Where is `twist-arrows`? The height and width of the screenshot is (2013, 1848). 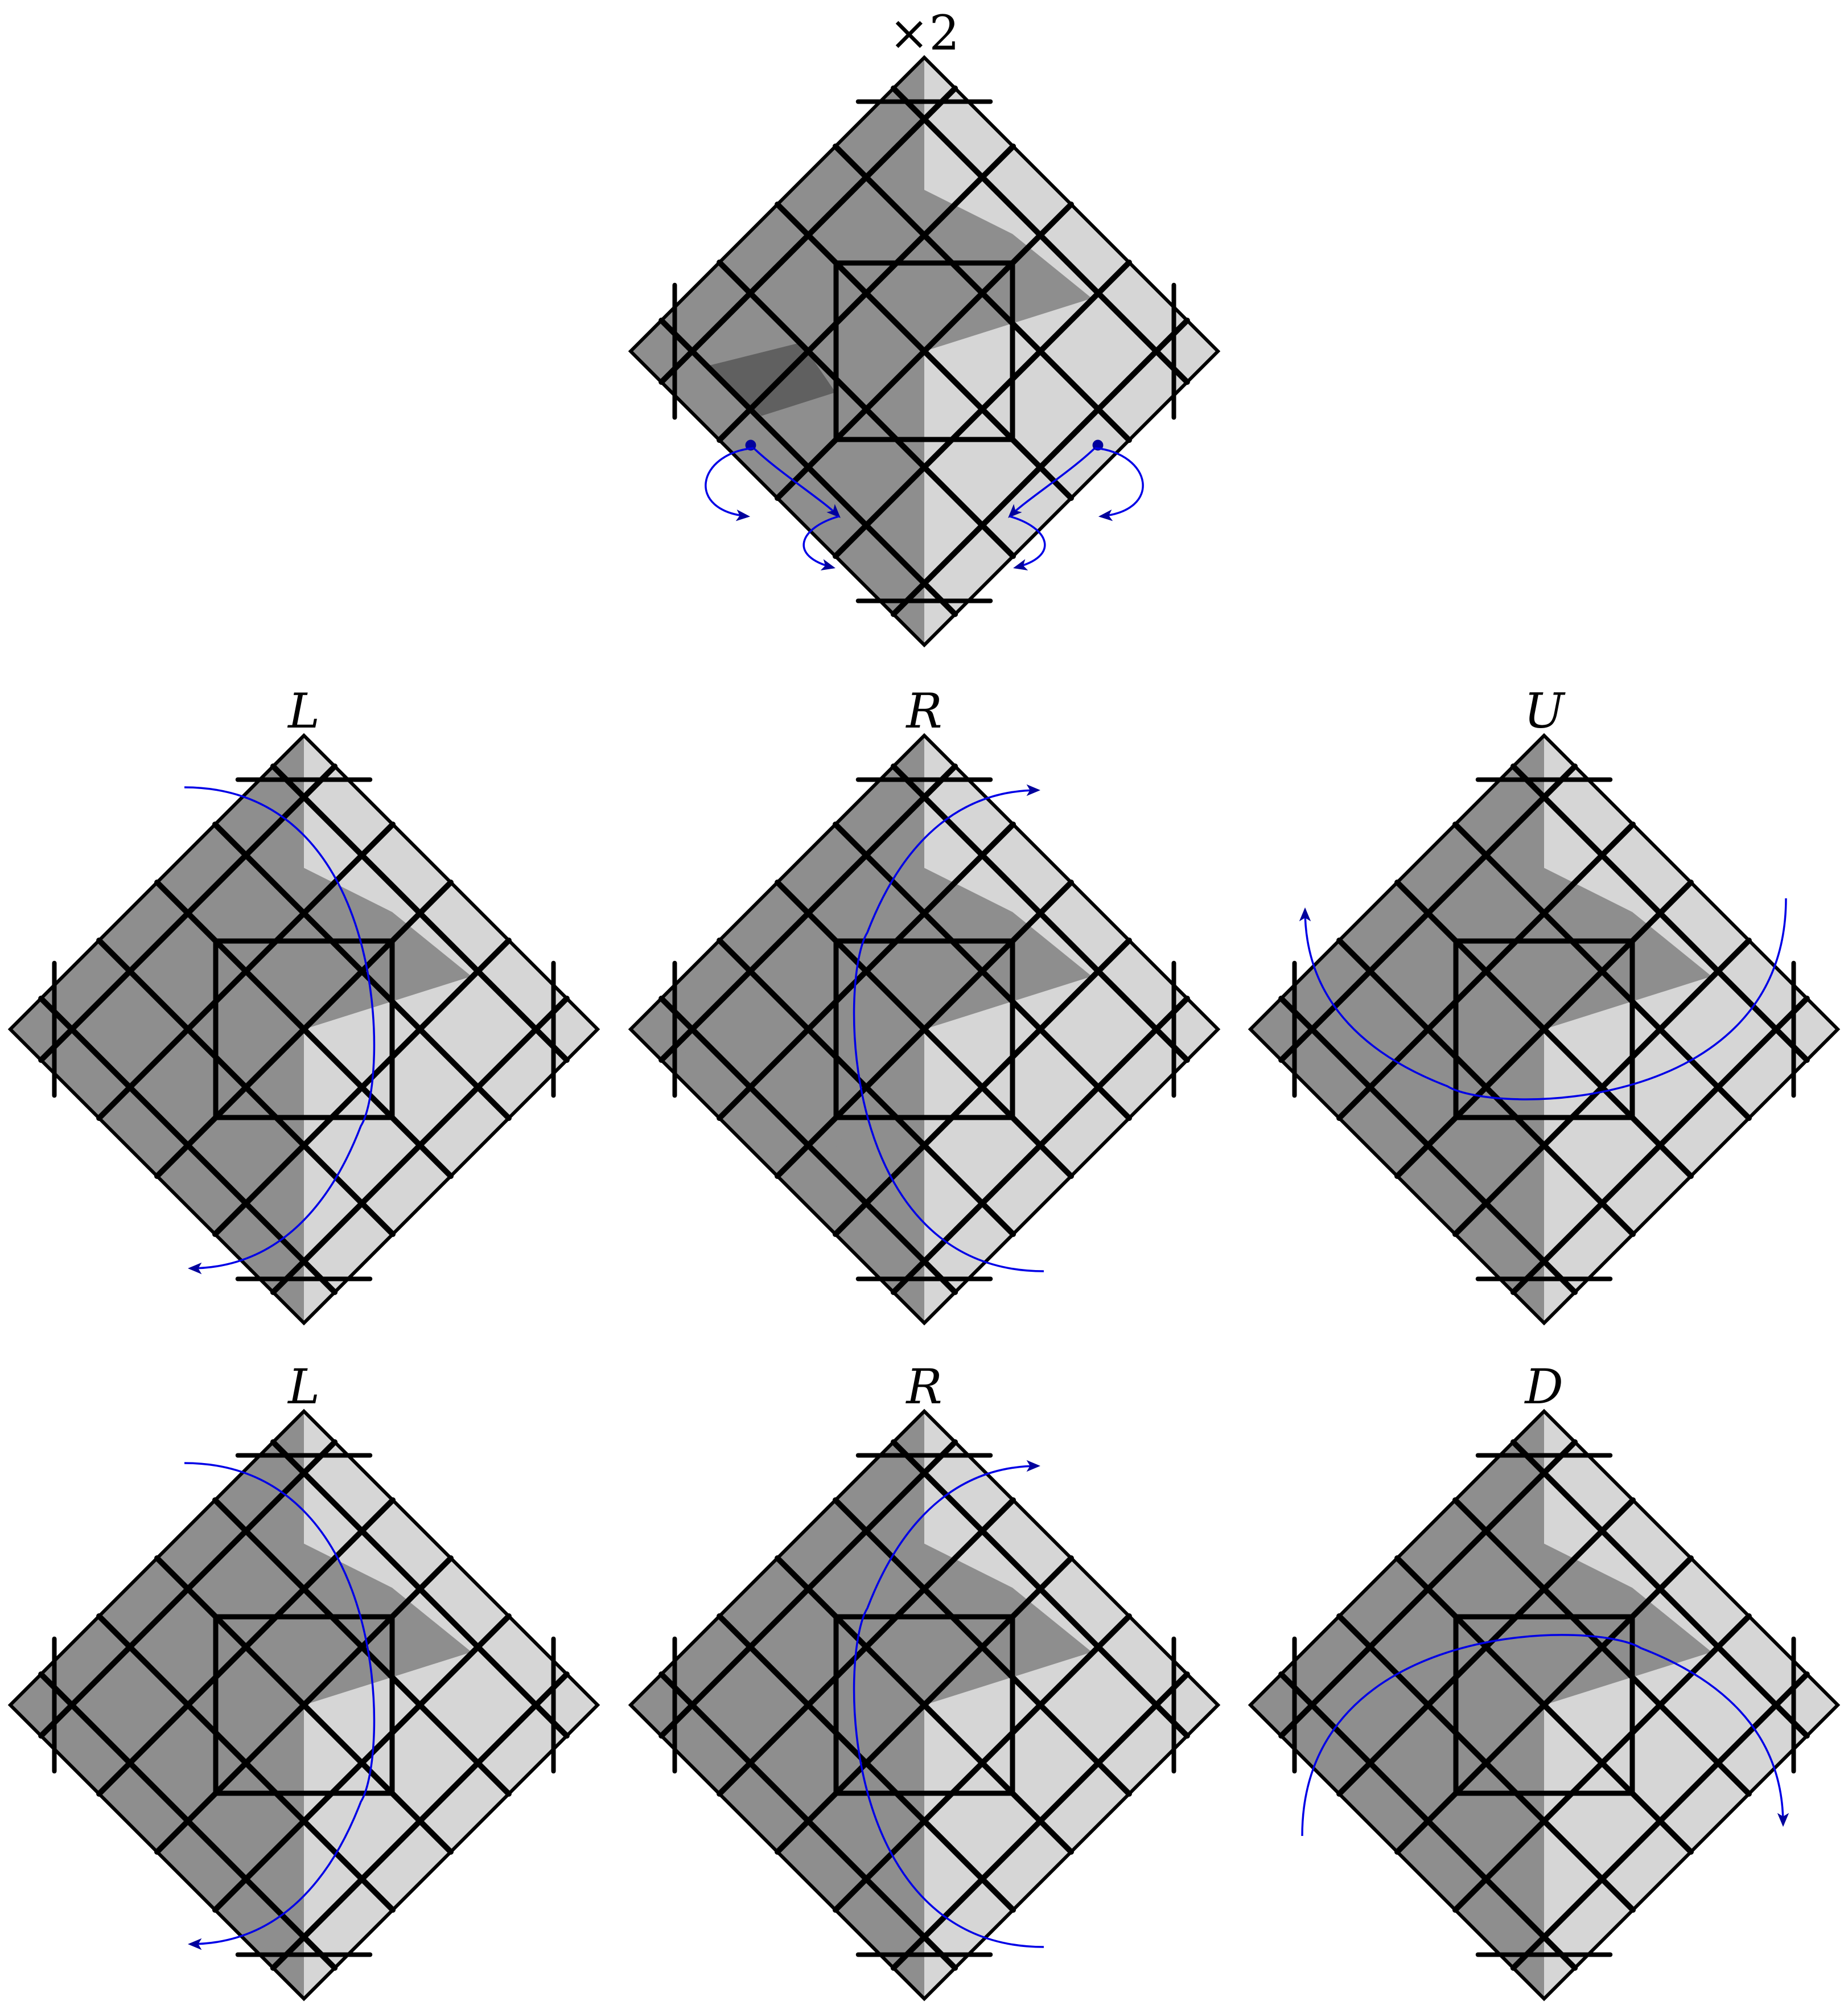
twist-arrows is located at coordinates (924, 504).